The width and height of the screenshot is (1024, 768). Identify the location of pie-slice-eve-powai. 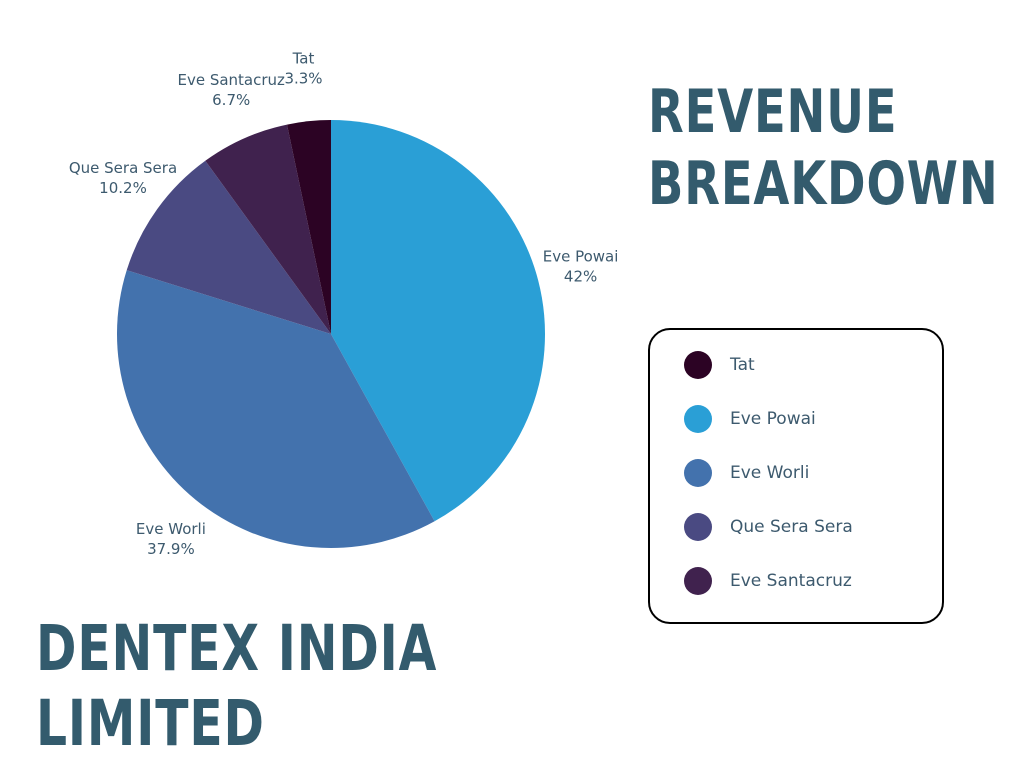
(438, 321).